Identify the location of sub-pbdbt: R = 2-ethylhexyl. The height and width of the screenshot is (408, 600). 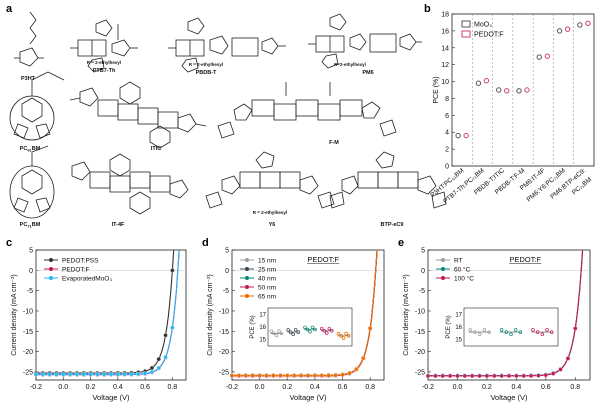
(206, 64).